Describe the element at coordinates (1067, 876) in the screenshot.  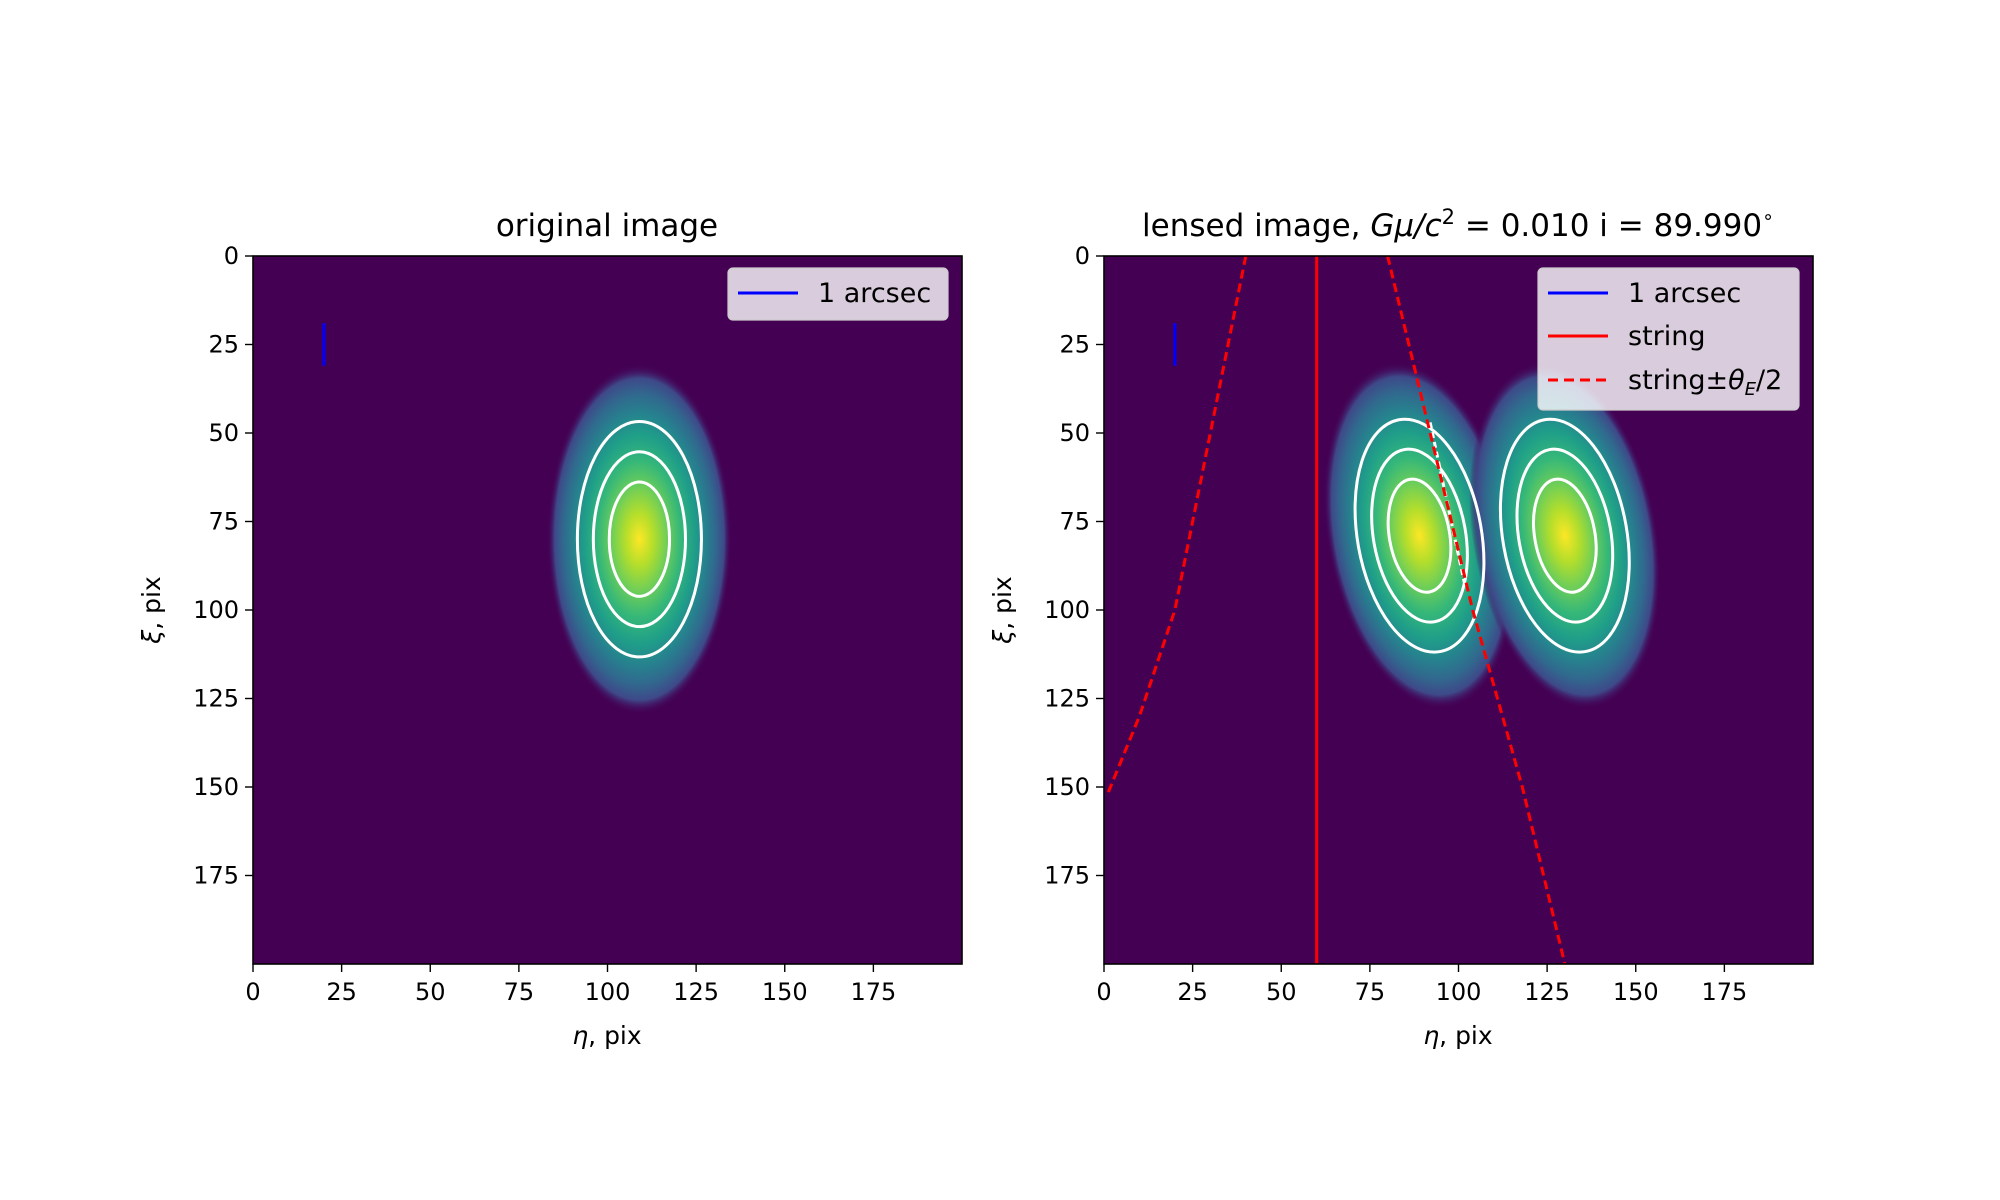
I see `right-ytick-label: 175` at that location.